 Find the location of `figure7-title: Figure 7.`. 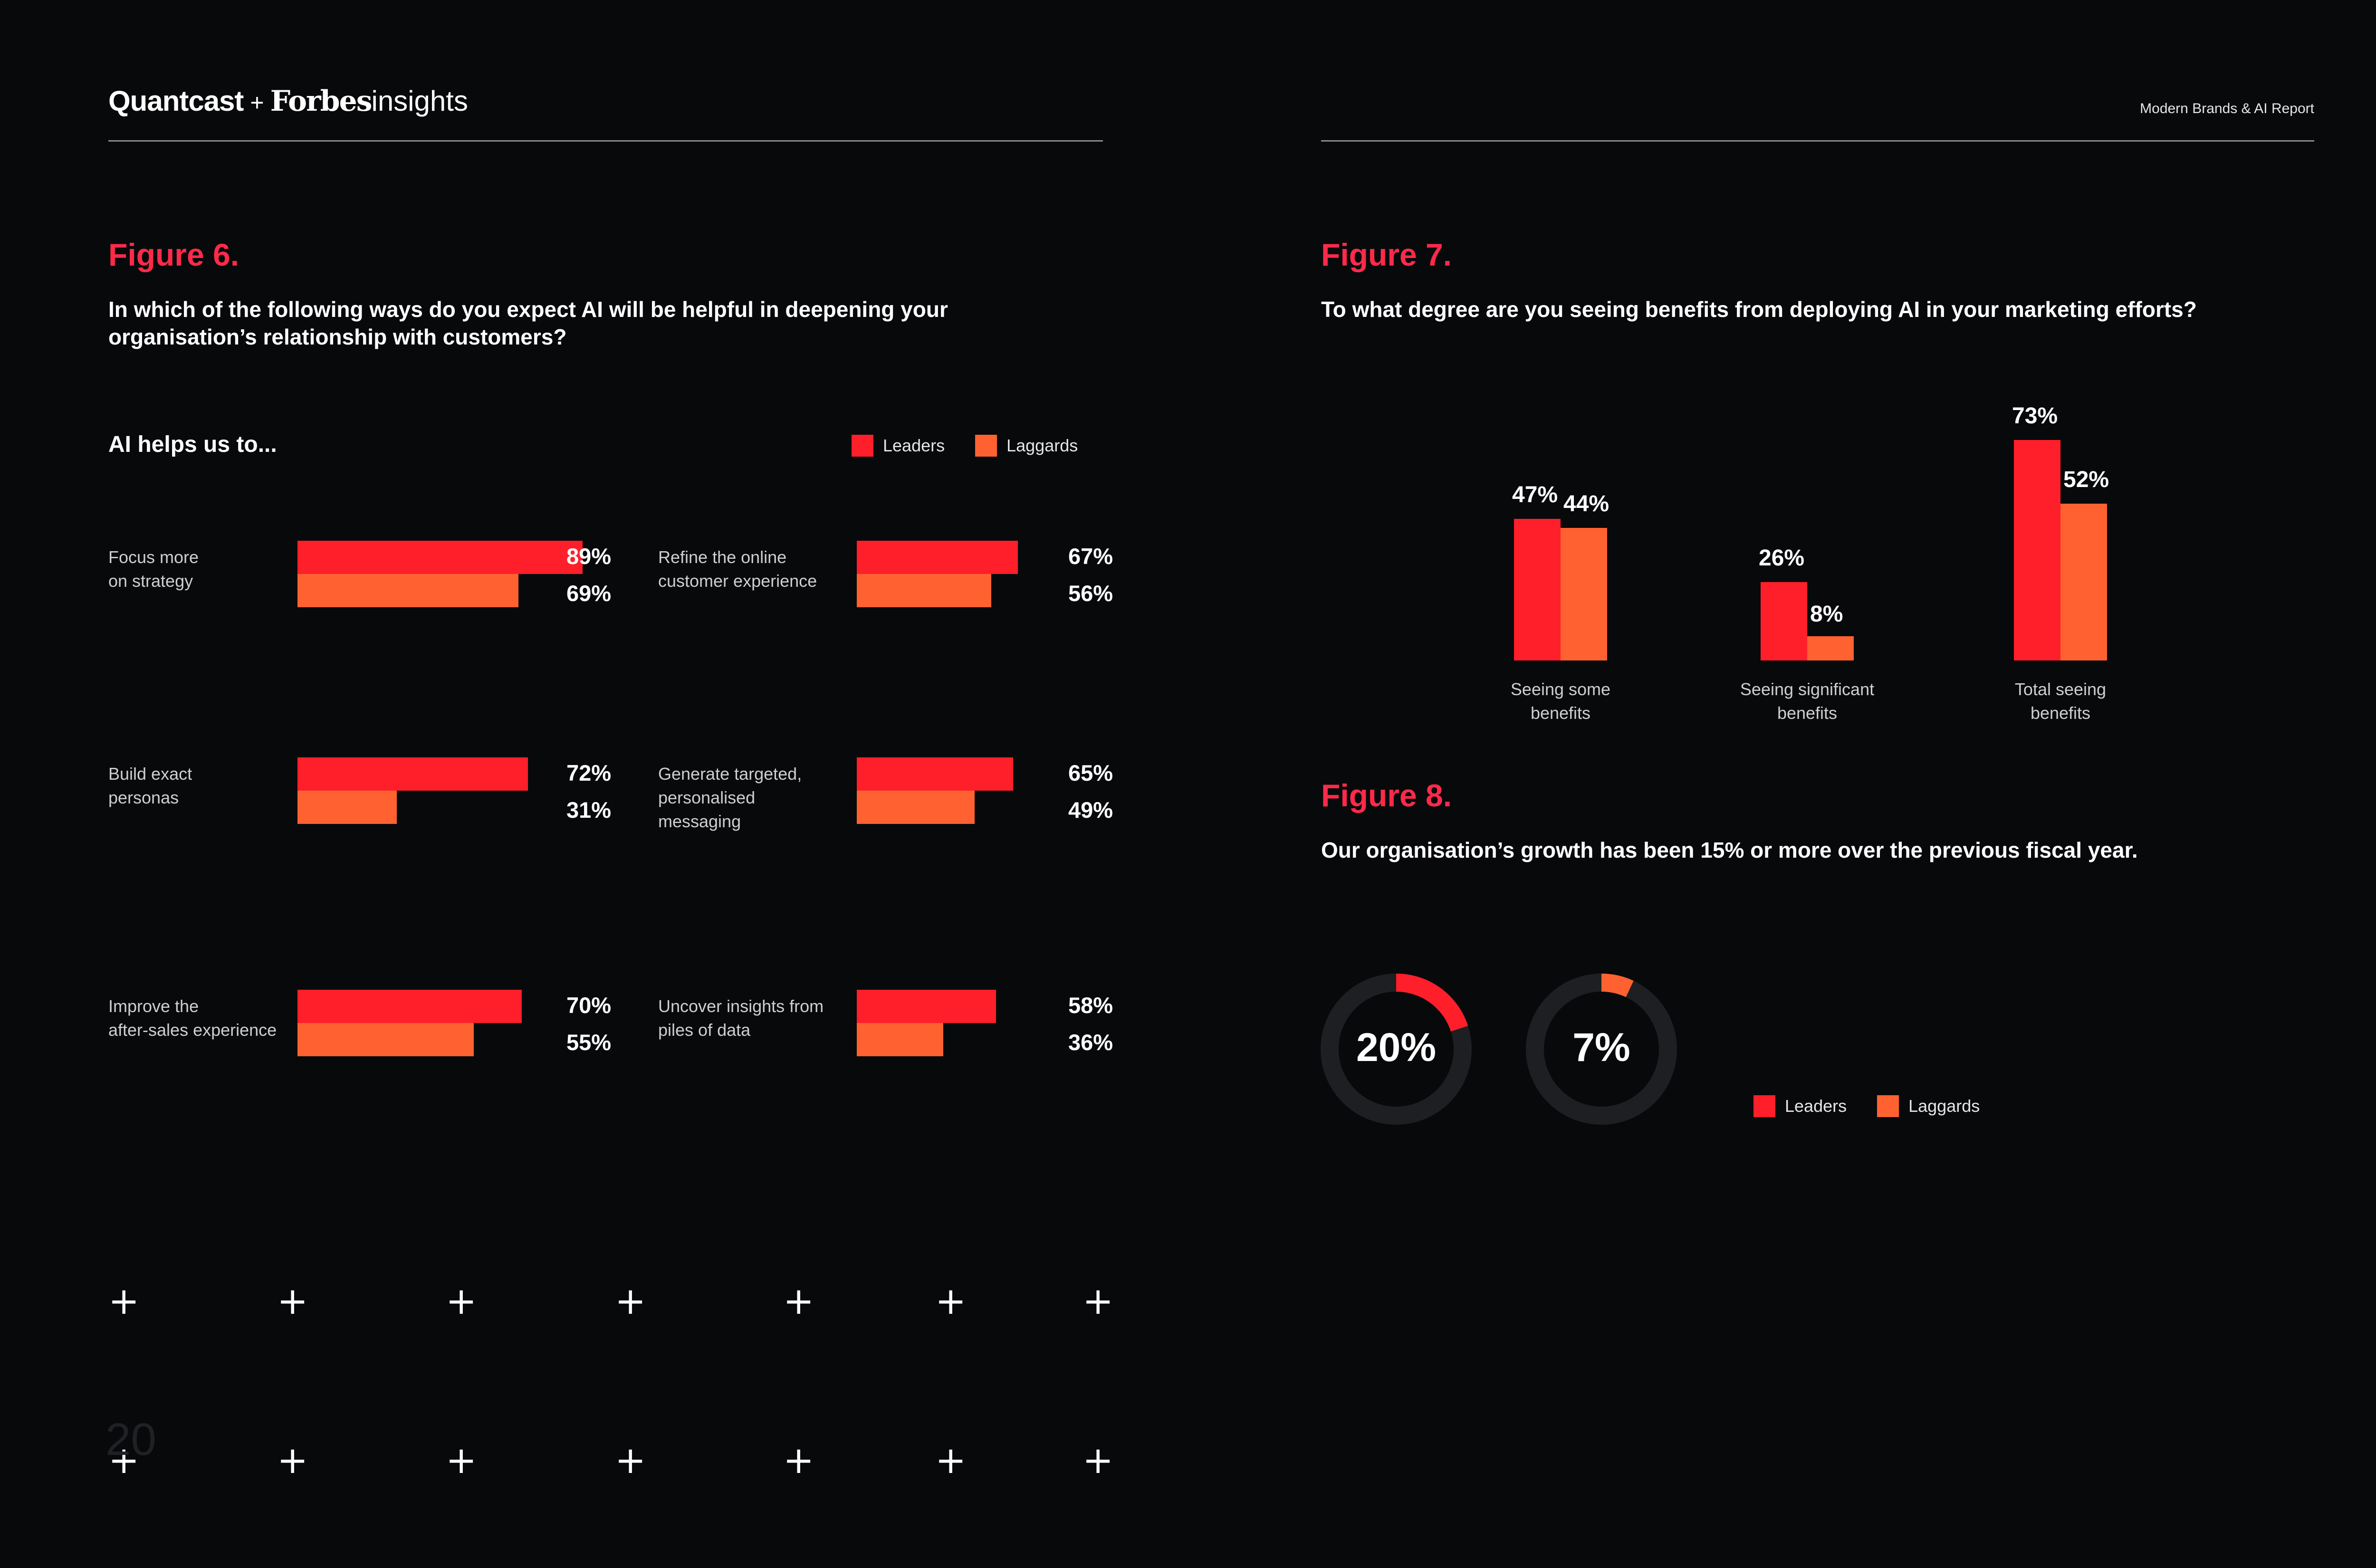

figure7-title: Figure 7. is located at coordinates (1386, 255).